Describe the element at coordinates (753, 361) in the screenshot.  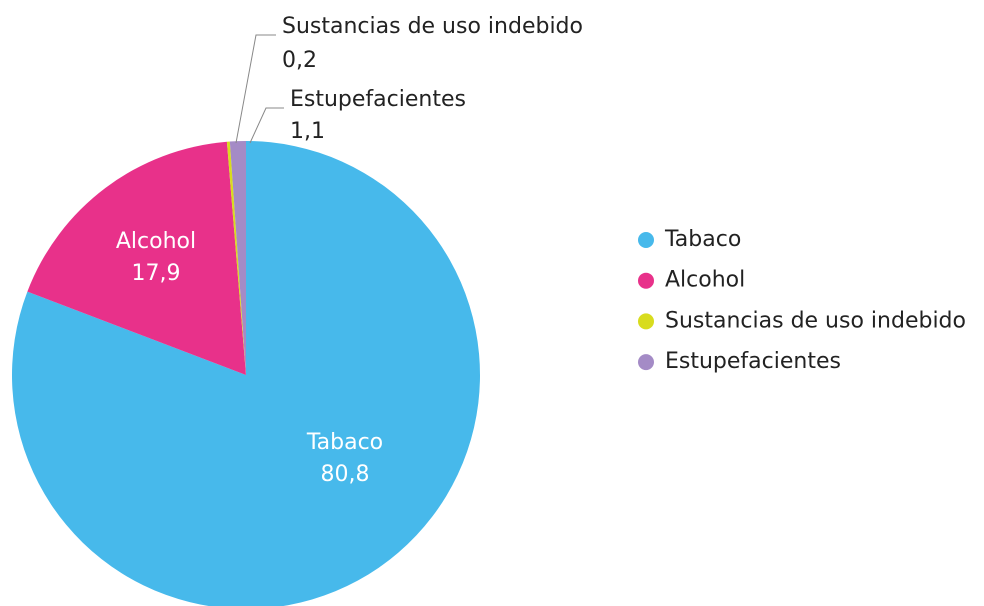
I see `legend-label: Estupefacientes` at that location.